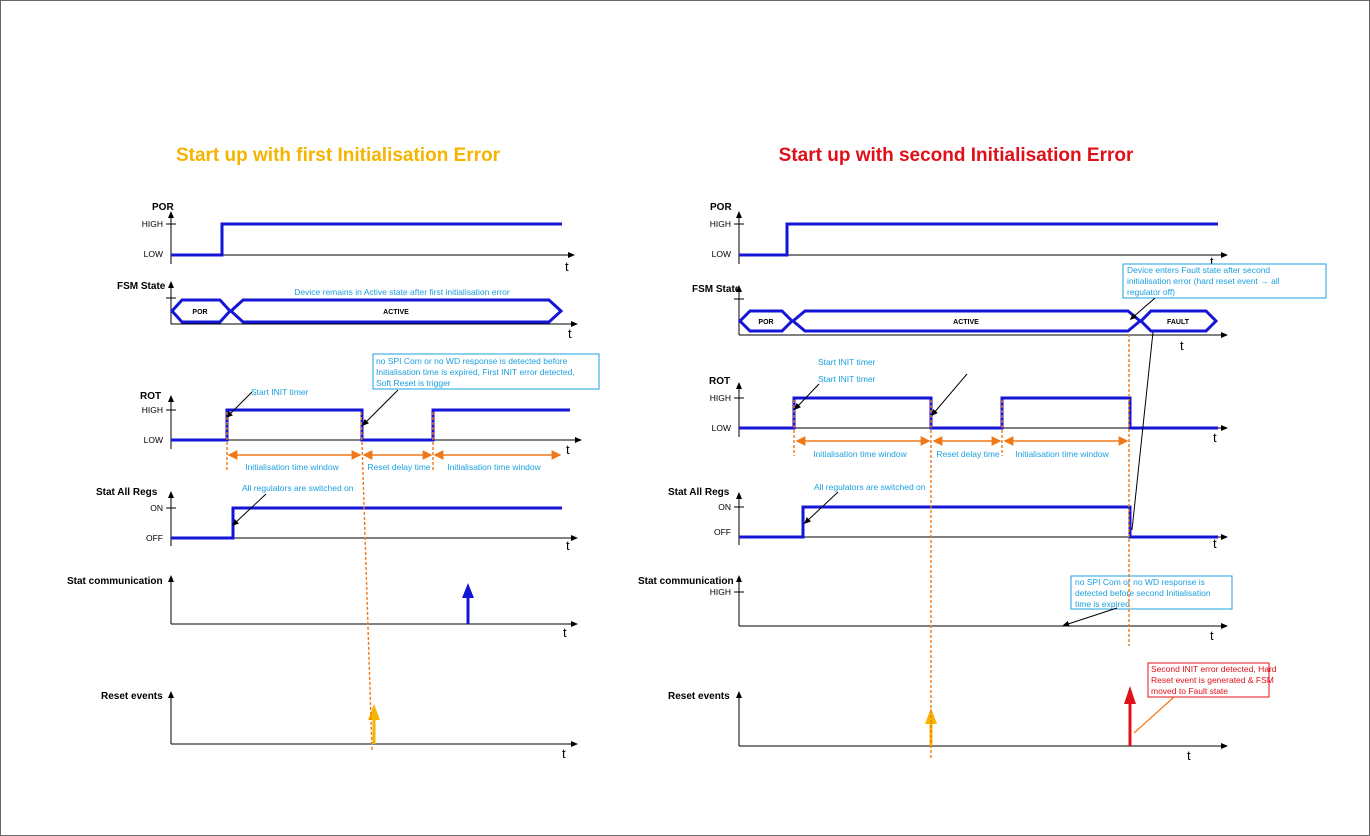 This screenshot has height=836, width=1370. What do you see at coordinates (338, 155) in the screenshot?
I see `left-title: Start up with first Initialisation Error` at bounding box center [338, 155].